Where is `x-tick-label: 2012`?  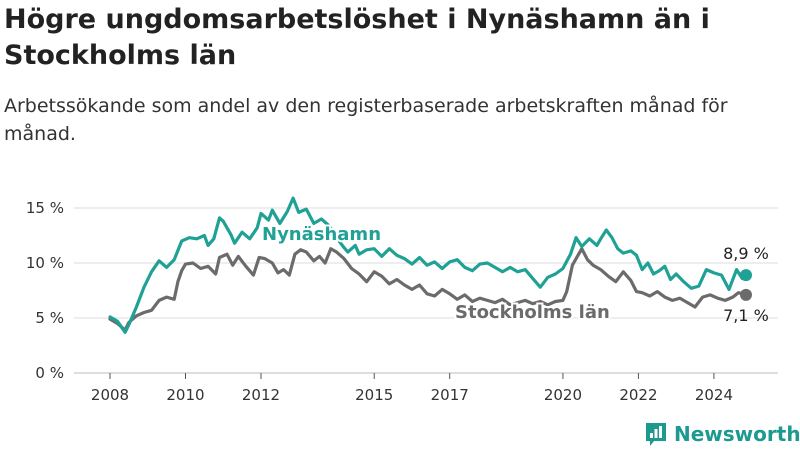
x-tick-label: 2012 is located at coordinates (261, 395).